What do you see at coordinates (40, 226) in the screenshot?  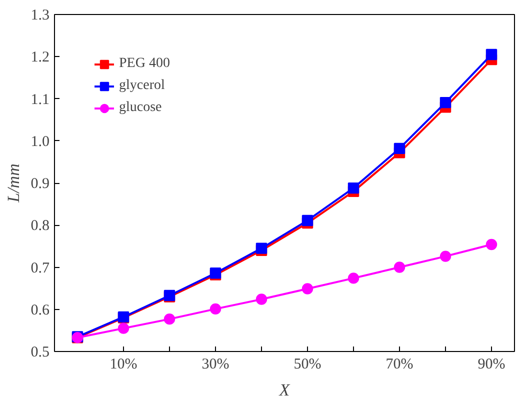 I see `y-tick-label: 0.8` at bounding box center [40, 226].